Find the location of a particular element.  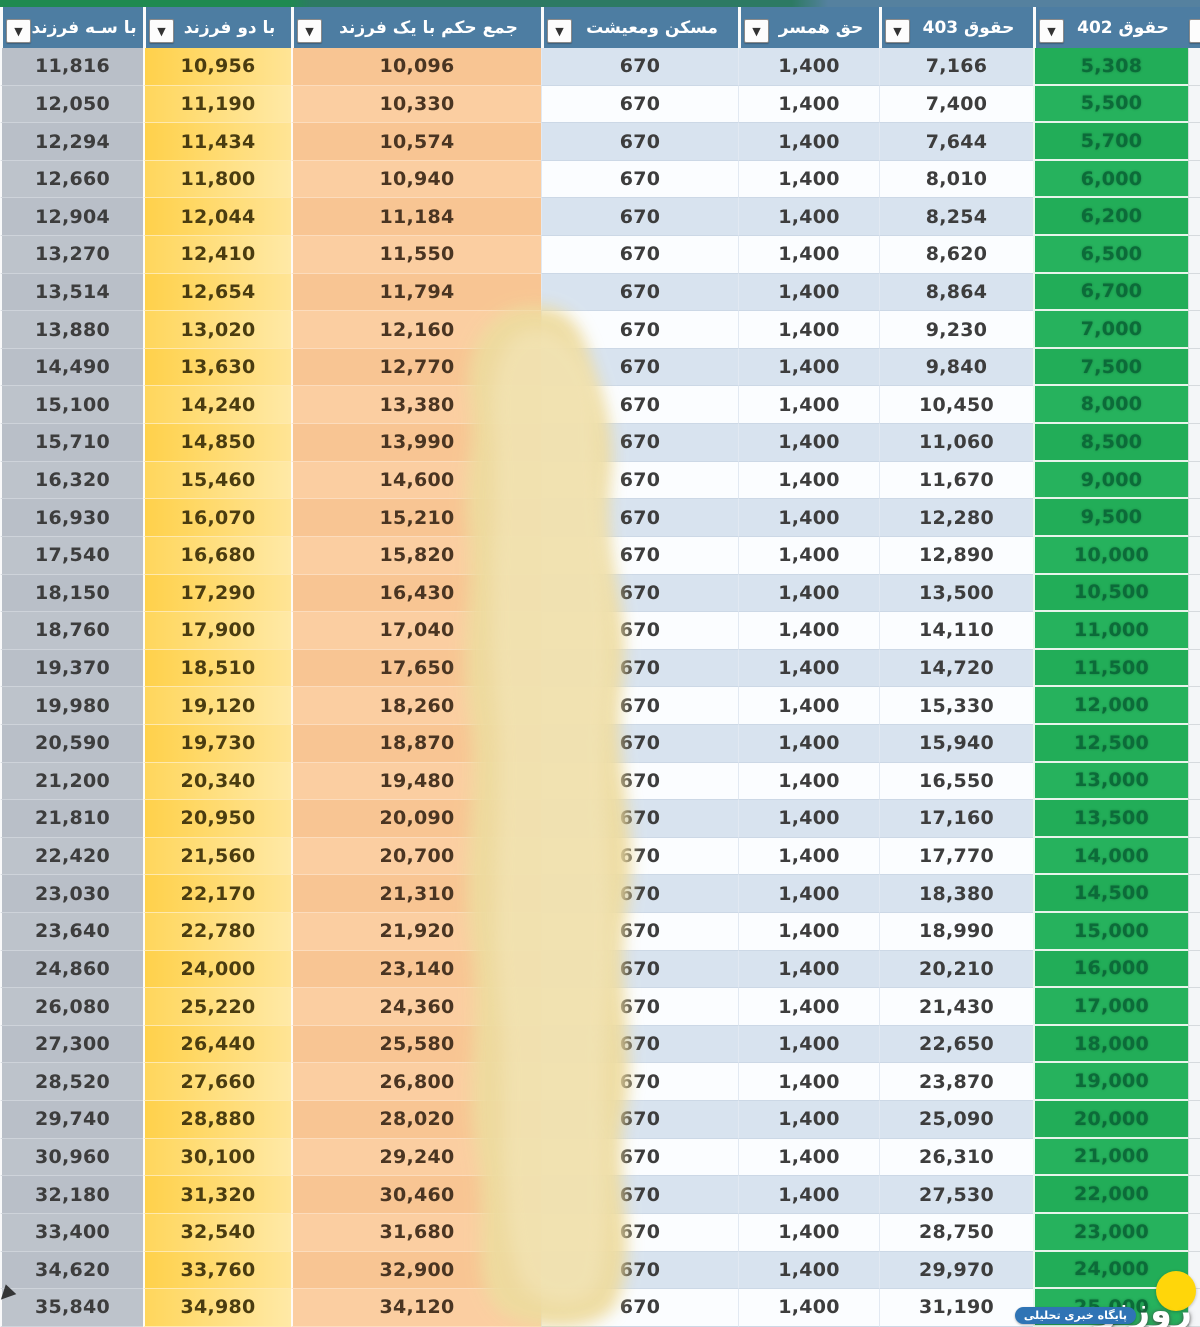

cell-one_child: 16,430 is located at coordinates (416, 593).